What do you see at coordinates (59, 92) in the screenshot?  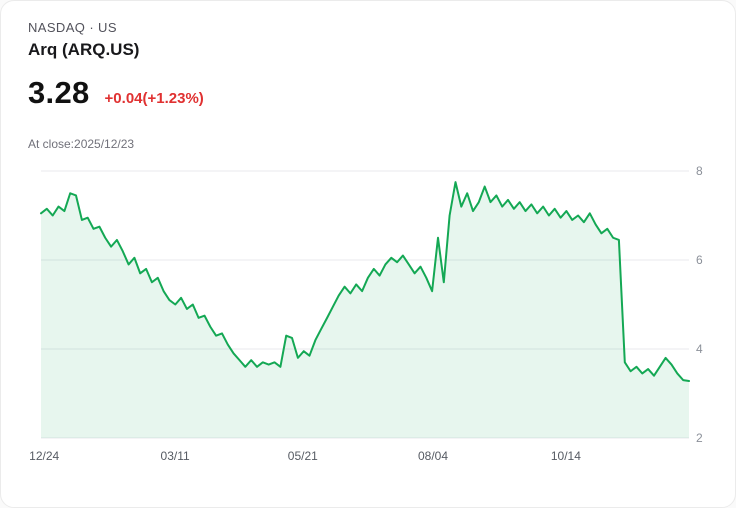 I see `current-price: 3.28` at bounding box center [59, 92].